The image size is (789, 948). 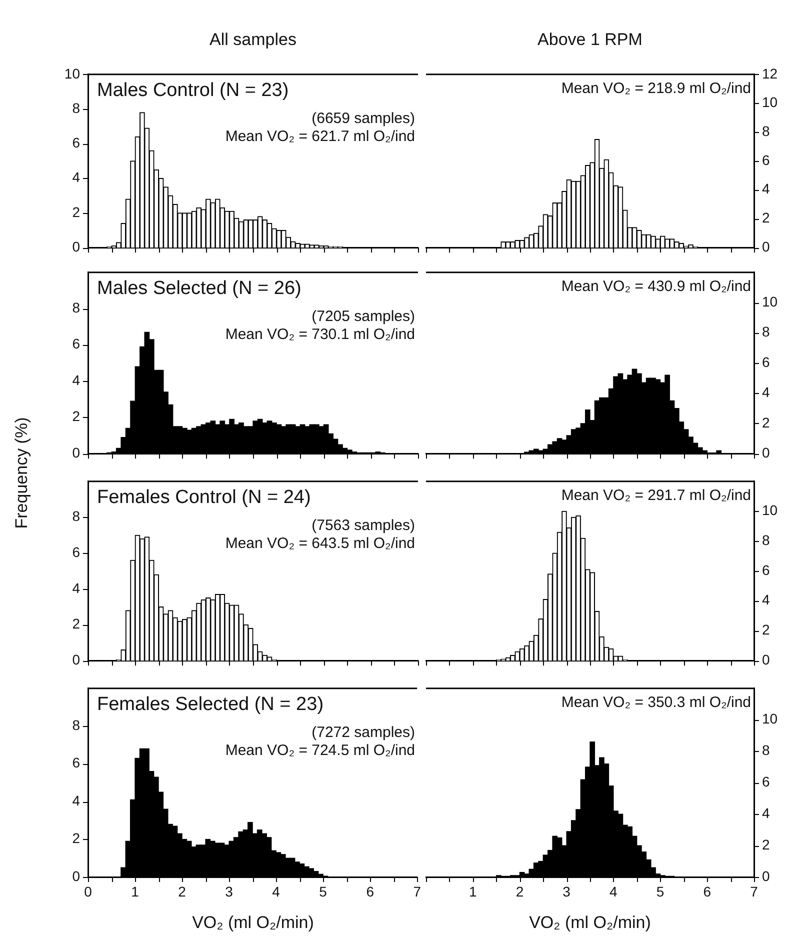 What do you see at coordinates (656, 703) in the screenshot?
I see `annotation: Mean VO₂ = 350.3 ml O₂/ind` at bounding box center [656, 703].